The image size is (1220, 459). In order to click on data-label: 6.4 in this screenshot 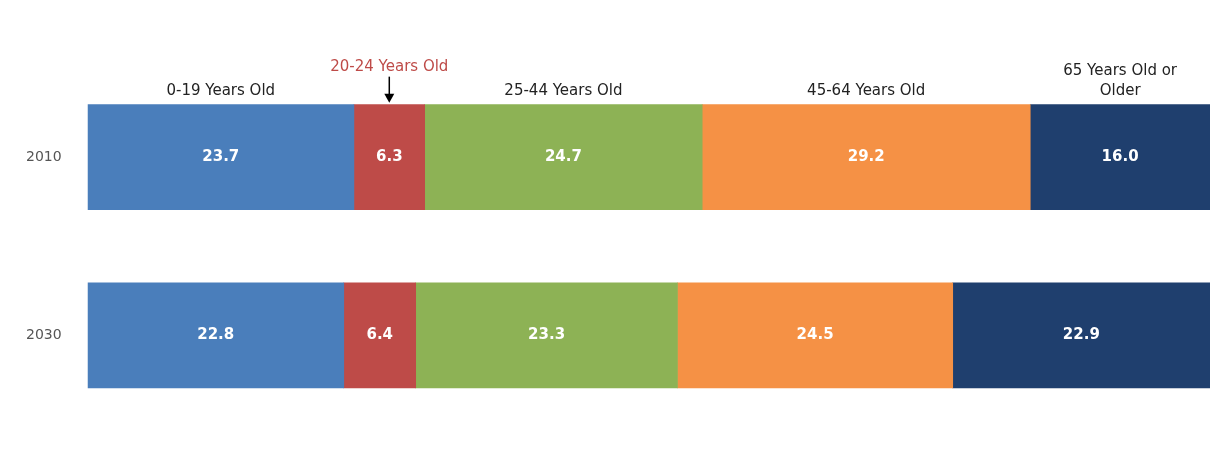, I will do `click(380, 334)`.